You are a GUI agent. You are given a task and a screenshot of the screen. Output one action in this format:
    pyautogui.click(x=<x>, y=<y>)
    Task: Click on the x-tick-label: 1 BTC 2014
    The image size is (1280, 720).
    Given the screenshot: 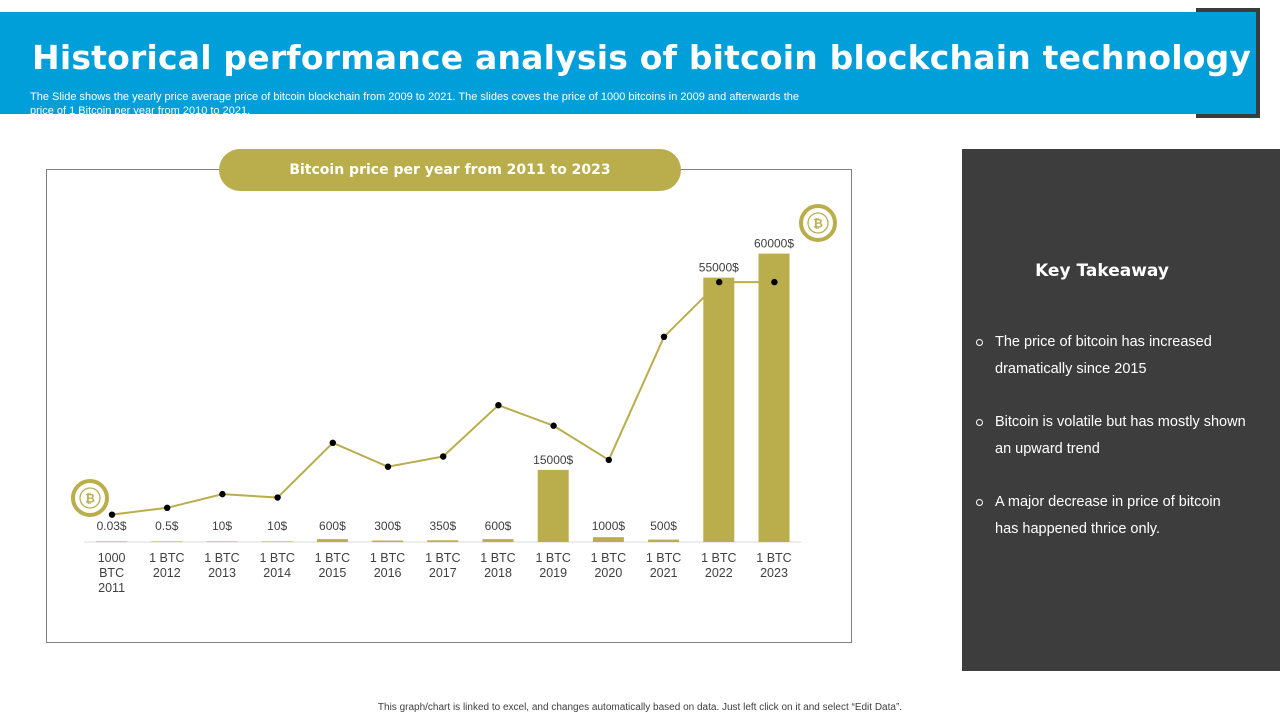 What is the action you would take?
    pyautogui.click(x=276, y=565)
    